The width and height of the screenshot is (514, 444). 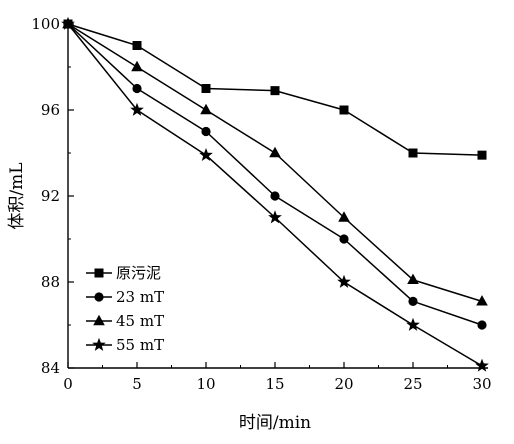 What do you see at coordinates (45, 24) in the screenshot?
I see `y-tick-label: 100` at bounding box center [45, 24].